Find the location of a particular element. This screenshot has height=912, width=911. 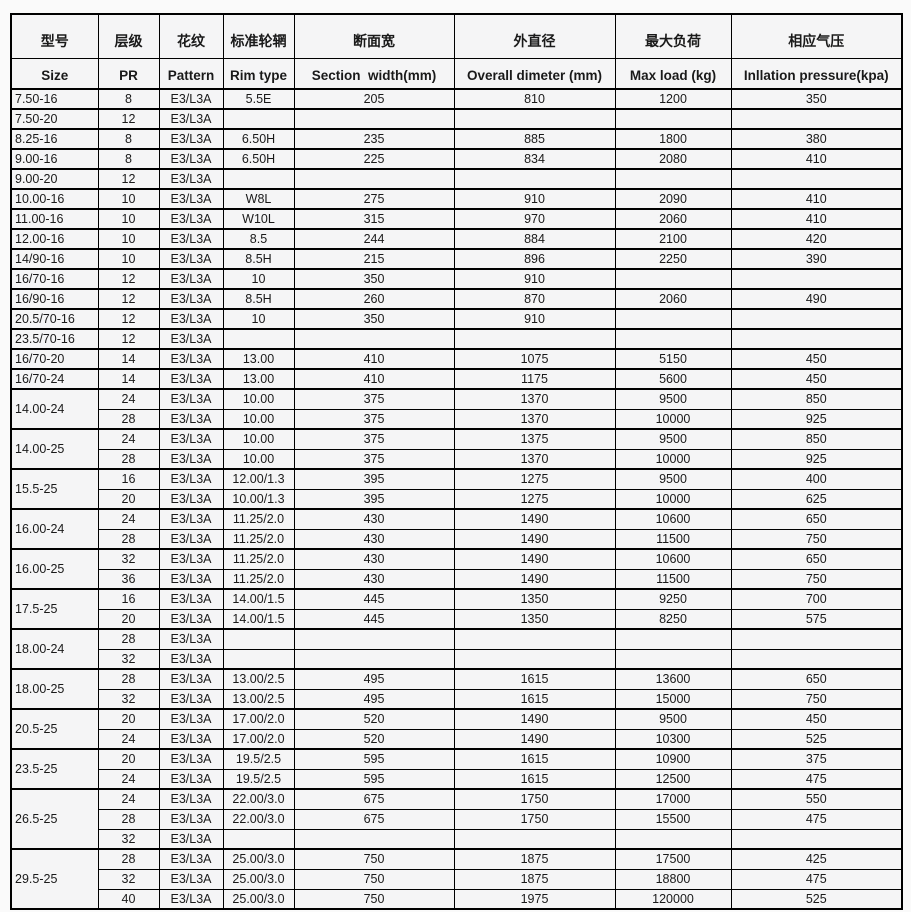

table-row: 11.00-16 10 E3/L3A W10L 315 970 2060 410 is located at coordinates (456, 219).